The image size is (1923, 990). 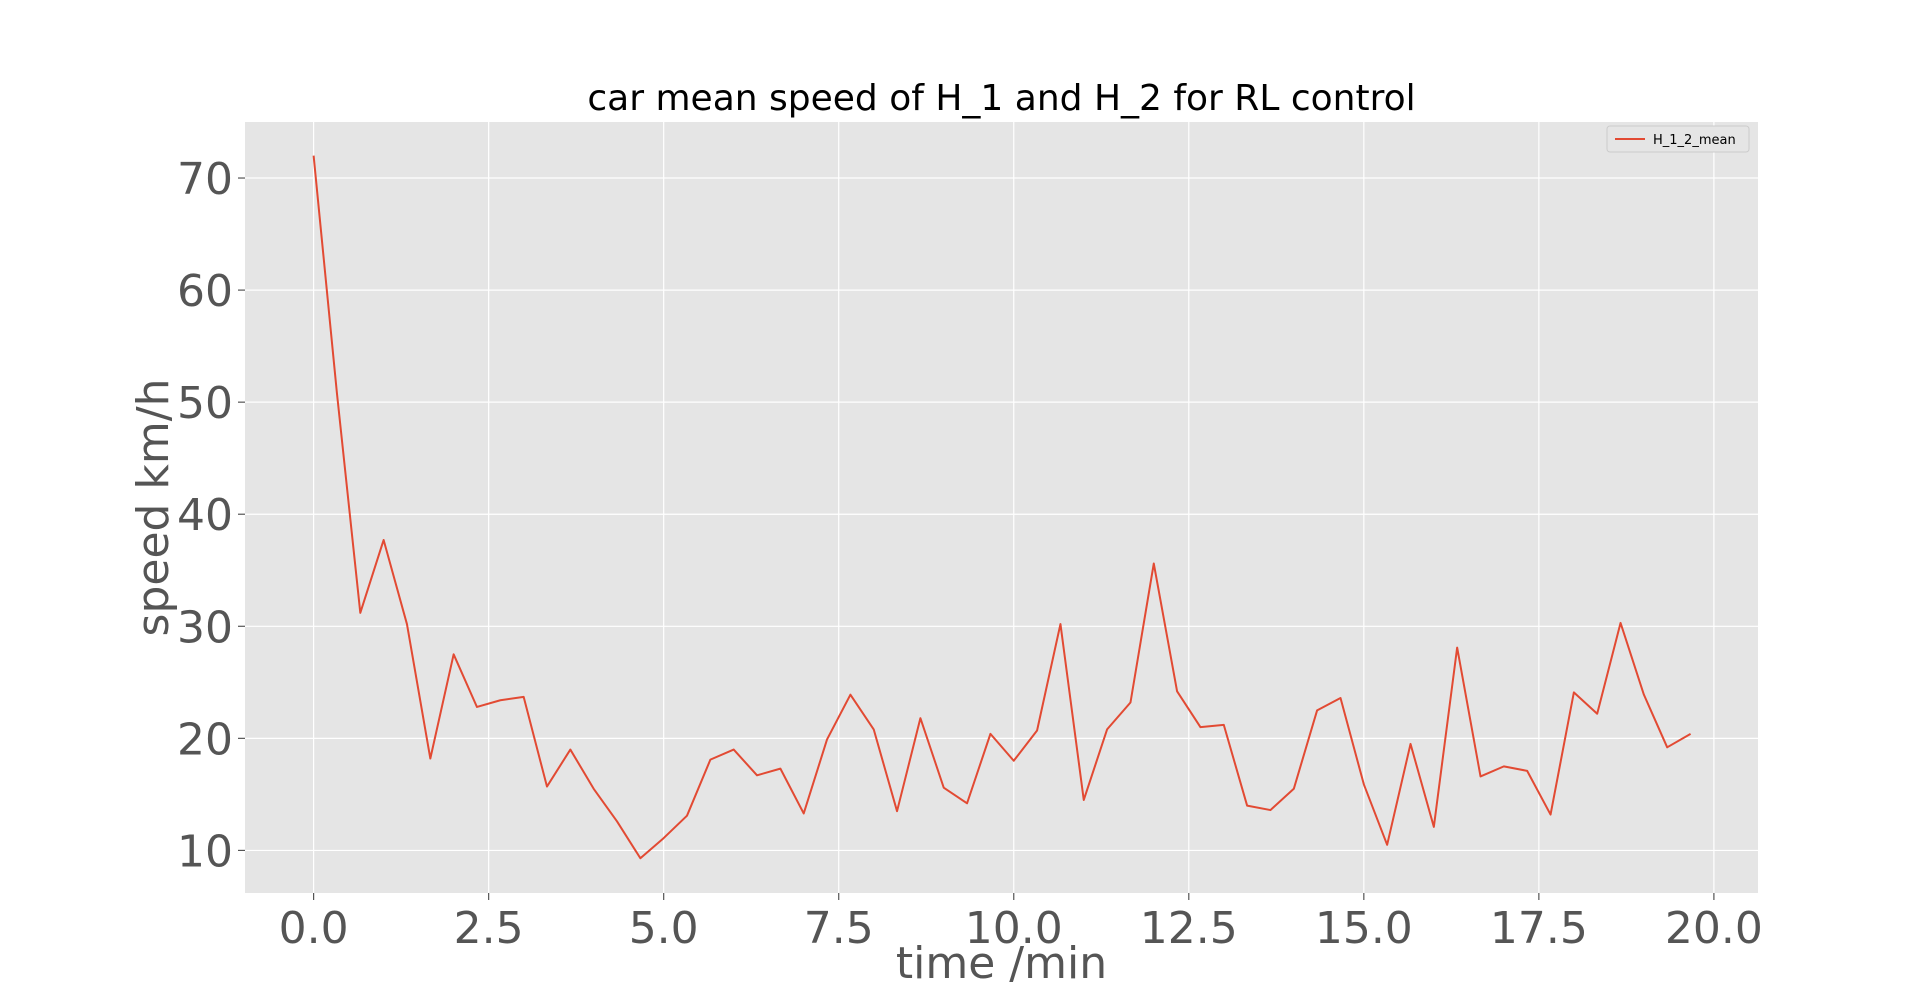 What do you see at coordinates (205, 291) in the screenshot?
I see `y-tick-label: 60` at bounding box center [205, 291].